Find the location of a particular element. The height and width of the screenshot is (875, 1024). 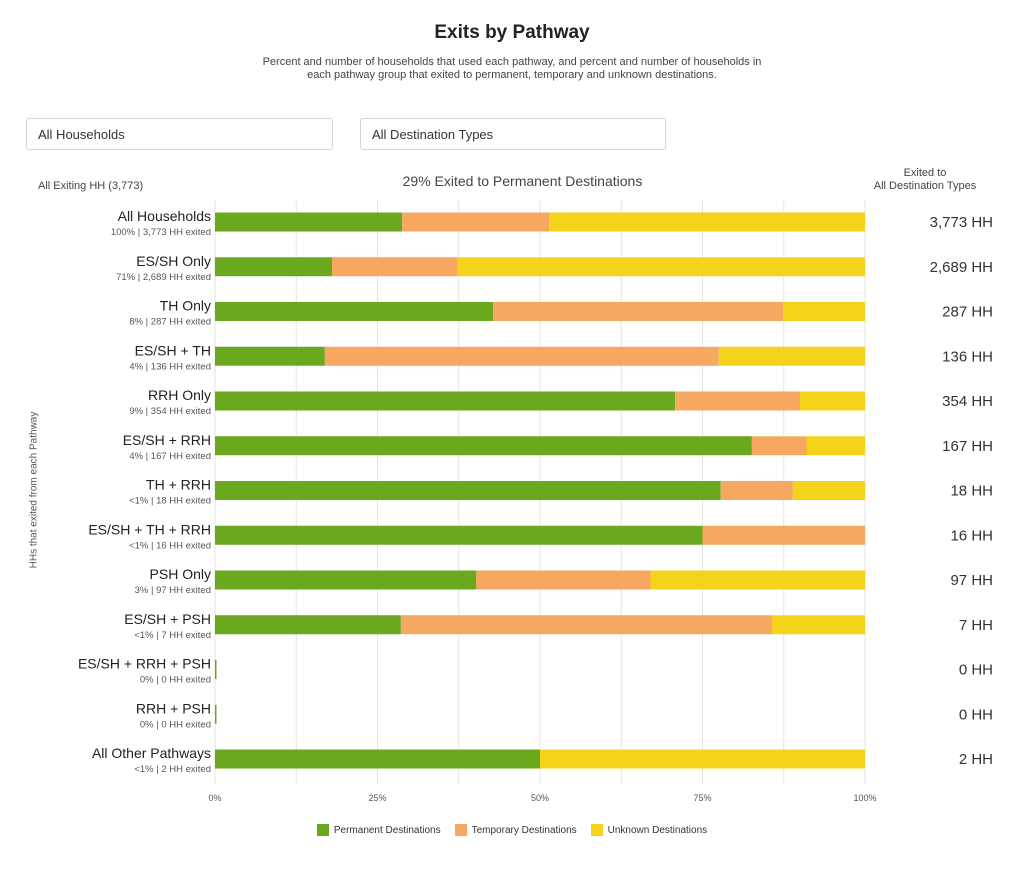

row-sublabel: <1% | 7 HH exited is located at coordinates (172, 635).